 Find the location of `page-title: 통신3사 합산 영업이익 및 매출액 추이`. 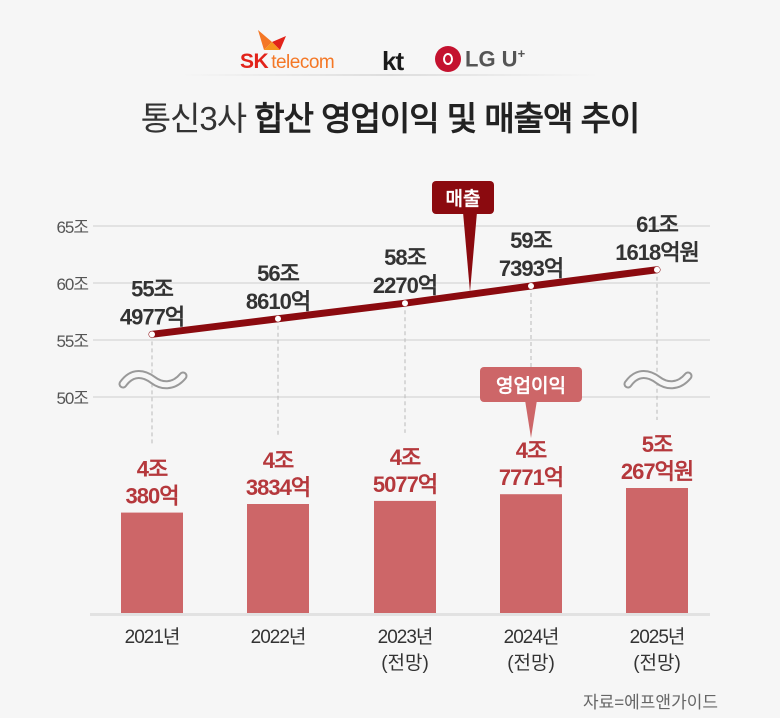

page-title: 통신3사 합산 영업이익 및 매출액 추이 is located at coordinates (390, 116).